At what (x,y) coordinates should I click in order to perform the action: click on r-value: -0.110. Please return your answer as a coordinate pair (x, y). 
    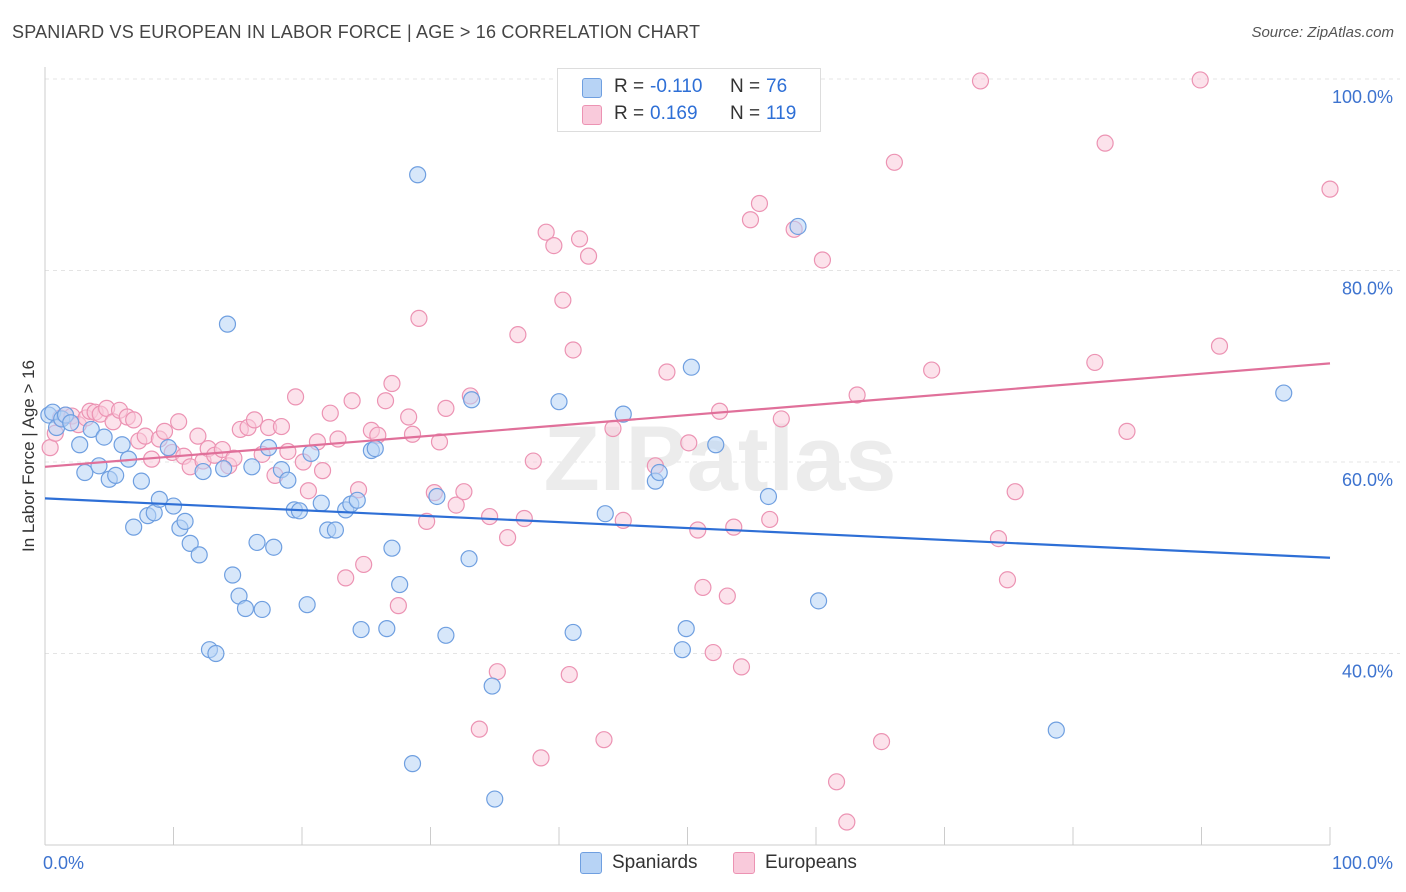
    Looking at the image, I should click on (676, 86).